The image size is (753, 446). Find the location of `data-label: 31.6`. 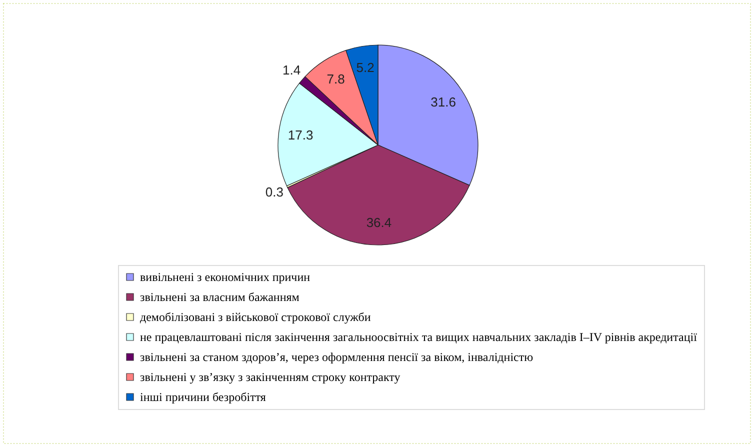

data-label: 31.6 is located at coordinates (443, 102).